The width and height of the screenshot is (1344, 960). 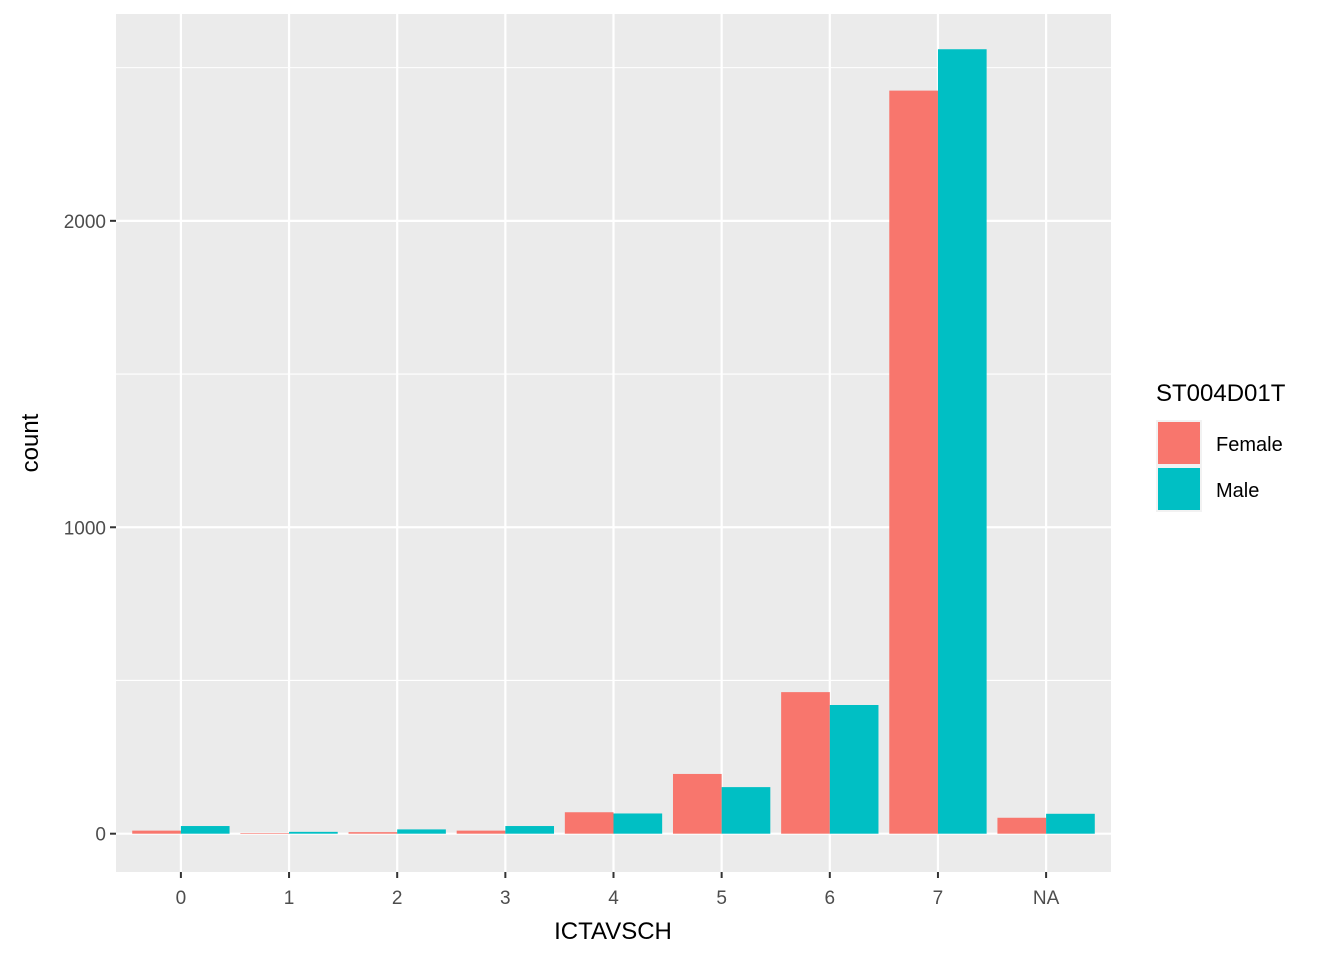 I want to click on y-axis: 0 1000 2000, so click(x=90, y=529).